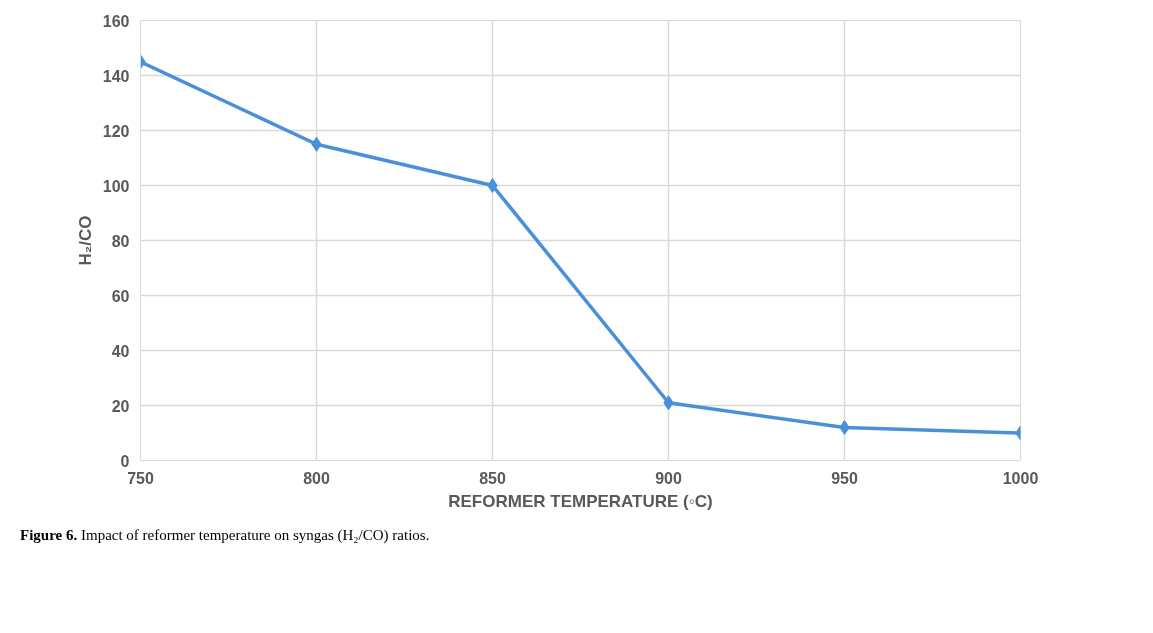  What do you see at coordinates (225, 535) in the screenshot?
I see `caption: Figure 6. Impact of reformer temperature on syngas (H₂/CO) ratios.` at bounding box center [225, 535].